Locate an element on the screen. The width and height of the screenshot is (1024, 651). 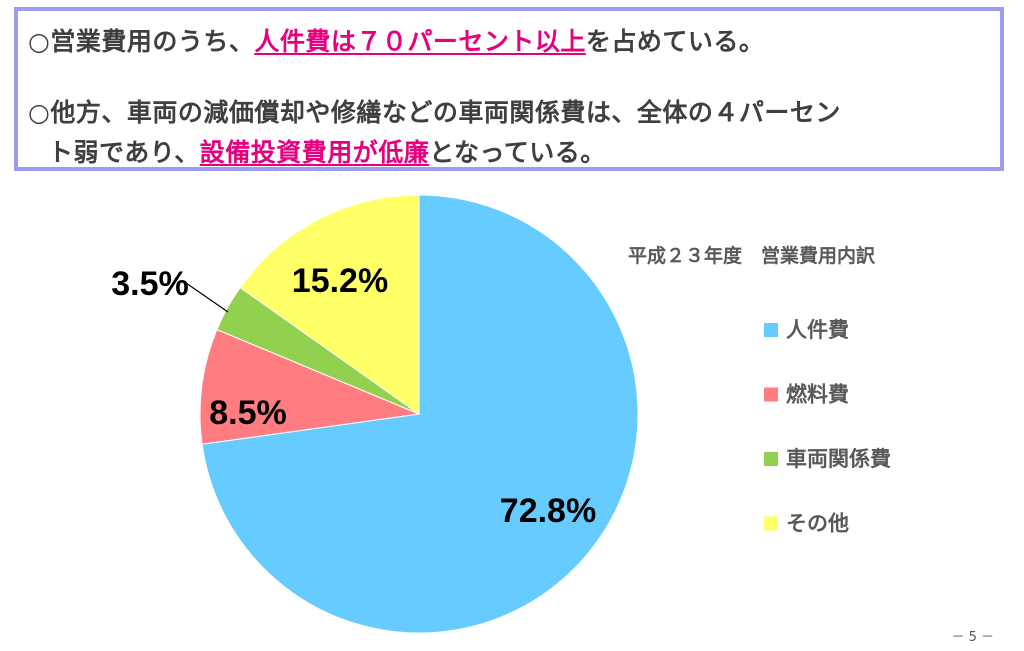
summary-line-2-text: ○他方、車両の減価償却や修繕などの車両関係費は、全体の４パーセン is located at coordinates (434, 112).